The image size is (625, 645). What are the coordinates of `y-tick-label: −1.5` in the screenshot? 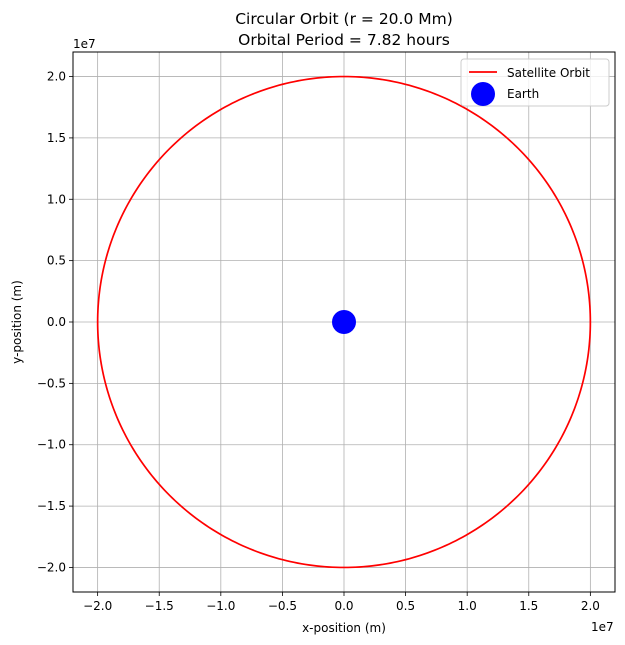 It's located at (51, 506).